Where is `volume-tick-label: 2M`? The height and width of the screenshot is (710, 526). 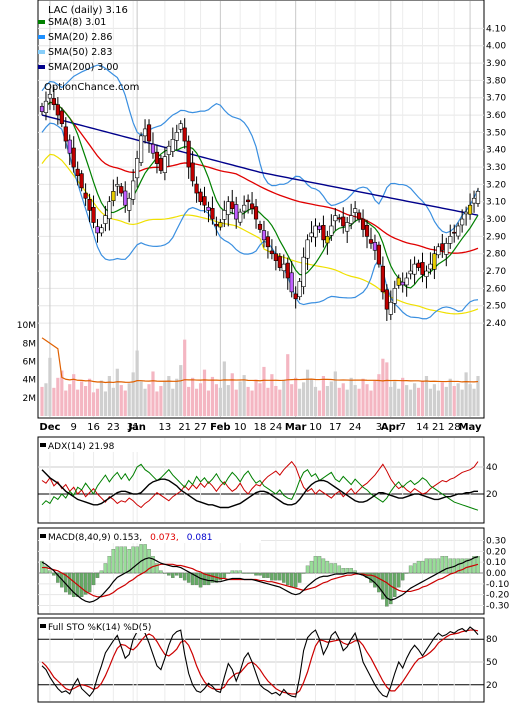
volume-tick-label: 2M is located at coordinates (30, 399).